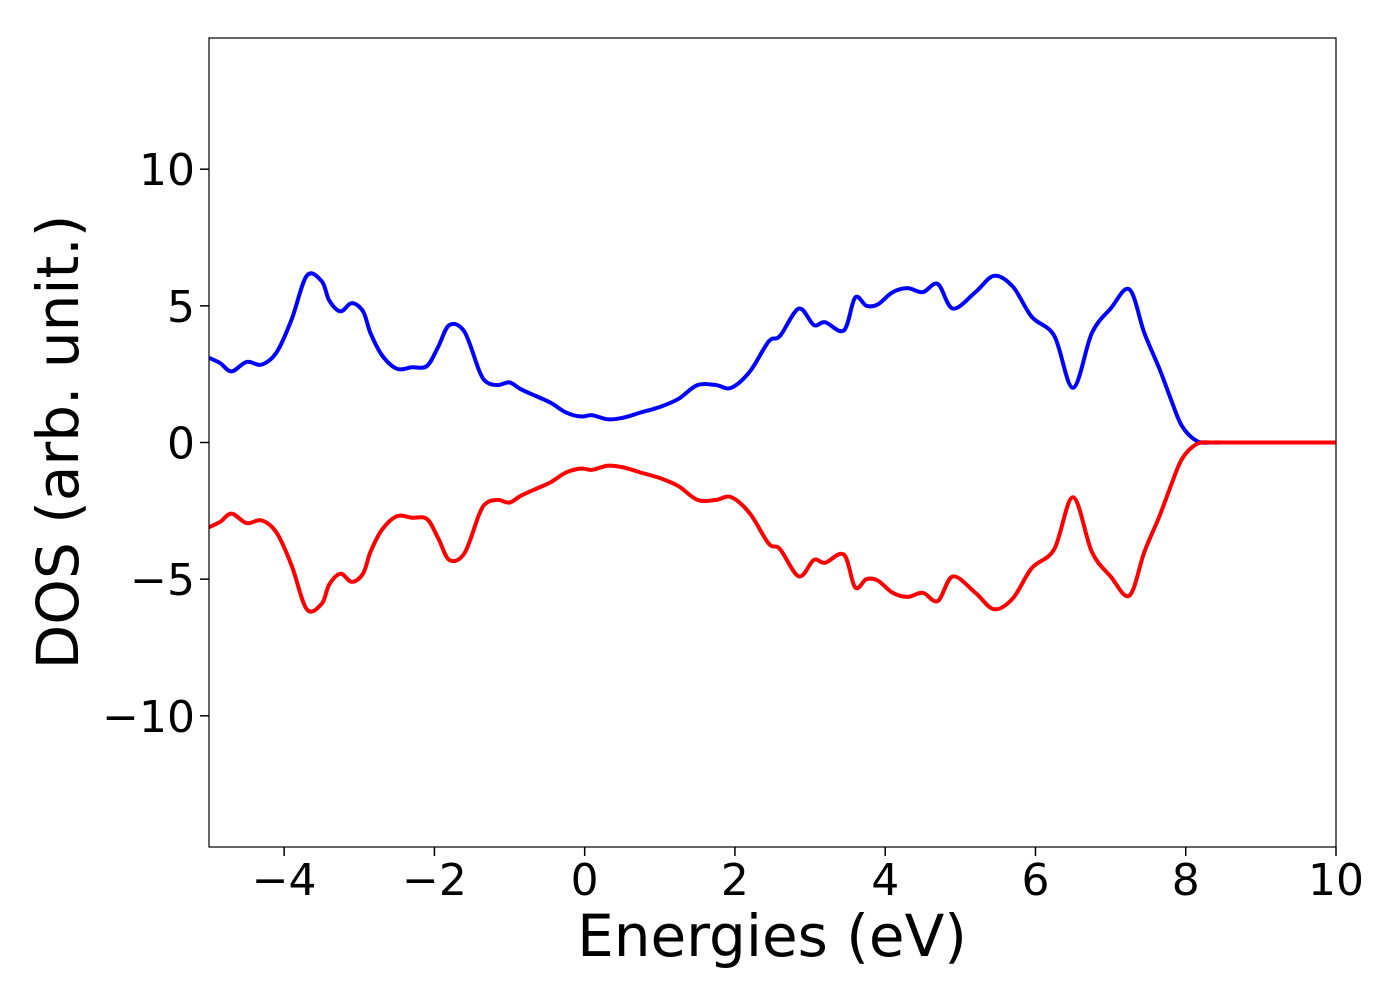 This screenshot has height=1000, width=1400. What do you see at coordinates (167, 170) in the screenshot?
I see `y-tick-label: 10` at bounding box center [167, 170].